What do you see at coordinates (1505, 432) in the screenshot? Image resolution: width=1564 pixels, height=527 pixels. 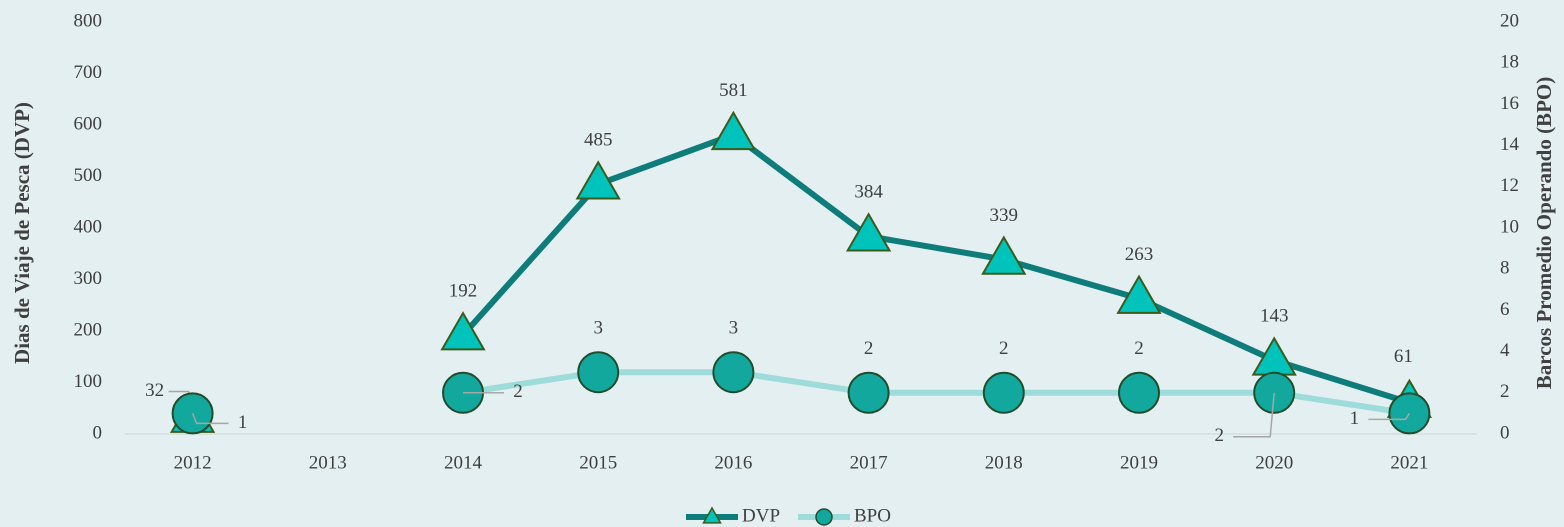 I see `y2-tick-label: 0` at bounding box center [1505, 432].